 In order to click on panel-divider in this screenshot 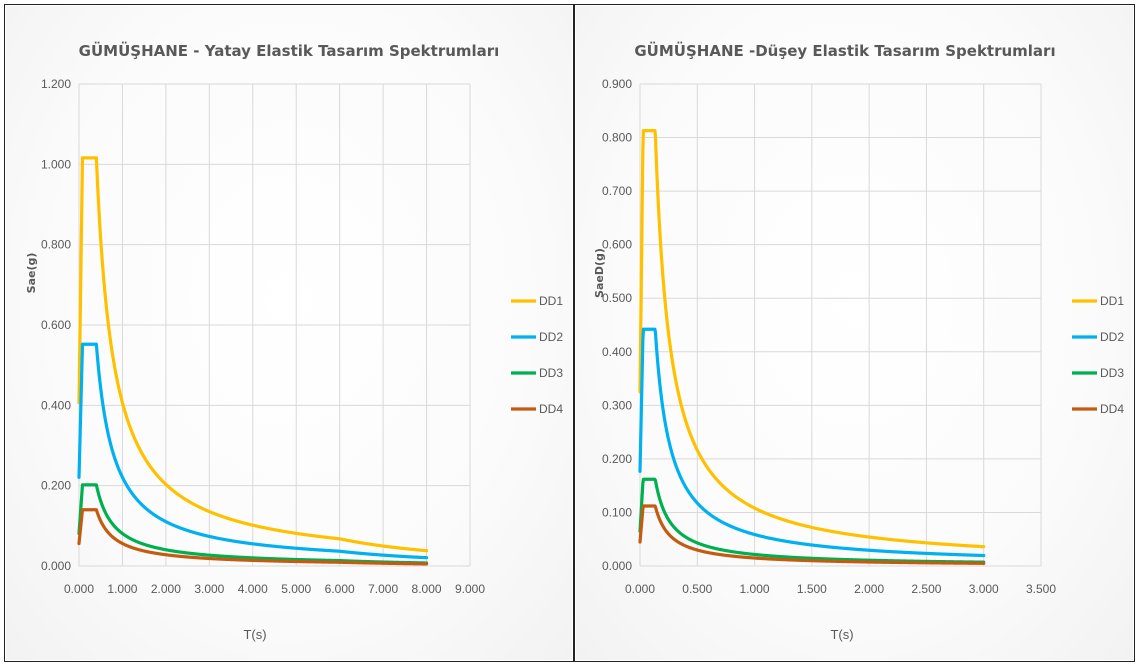, I will do `click(574, 333)`.